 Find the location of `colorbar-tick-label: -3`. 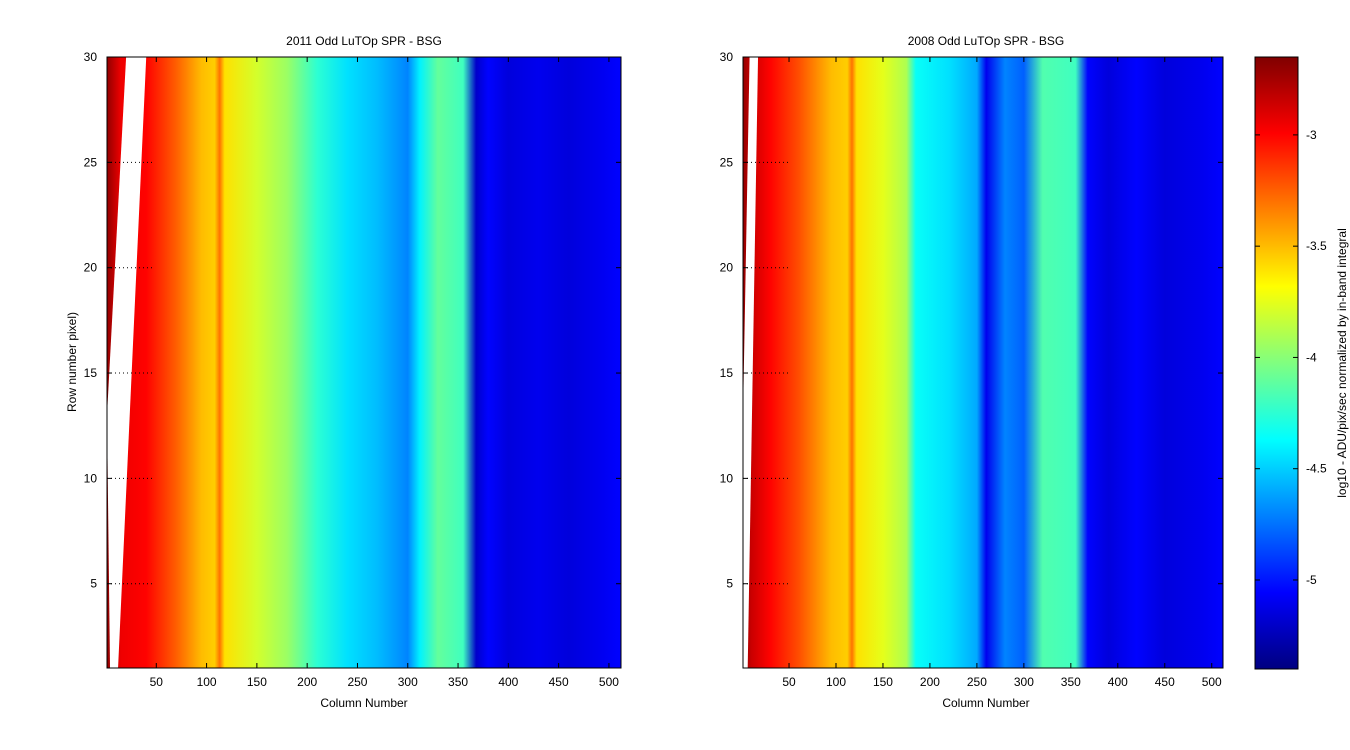

colorbar-tick-label: -3 is located at coordinates (1311, 135).